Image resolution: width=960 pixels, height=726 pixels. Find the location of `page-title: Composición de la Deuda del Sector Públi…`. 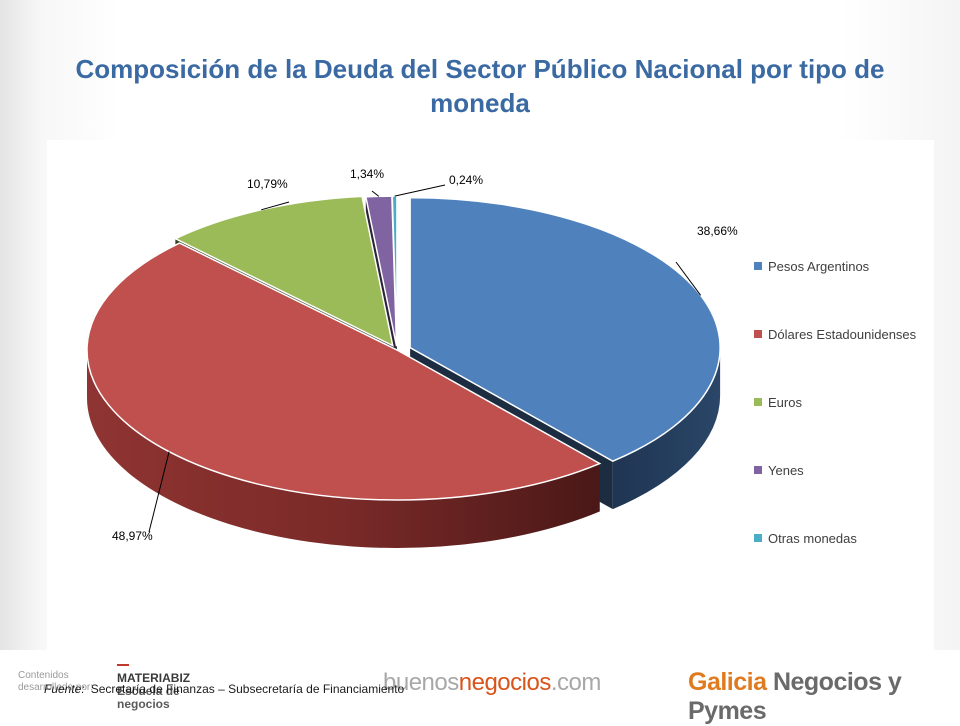

page-title: Composición de la Deuda del Sector Públi… is located at coordinates (480, 86).